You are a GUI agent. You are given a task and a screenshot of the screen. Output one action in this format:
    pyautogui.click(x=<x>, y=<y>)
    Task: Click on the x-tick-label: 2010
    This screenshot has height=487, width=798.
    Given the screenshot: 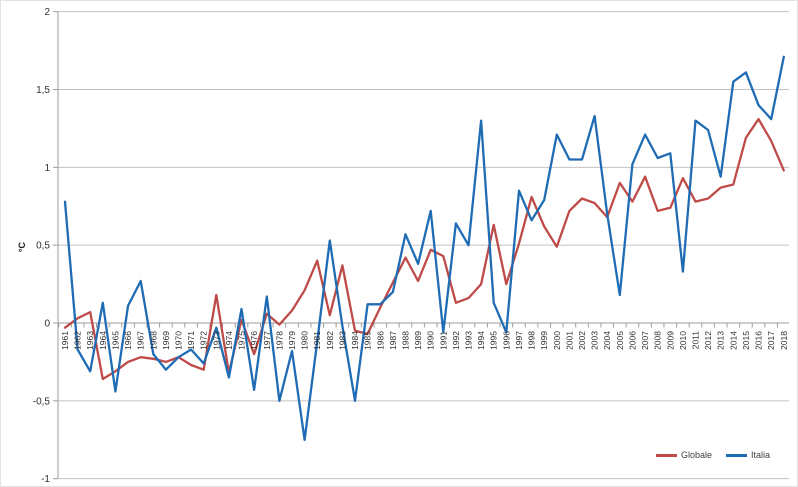 What is the action you would take?
    pyautogui.click(x=683, y=340)
    